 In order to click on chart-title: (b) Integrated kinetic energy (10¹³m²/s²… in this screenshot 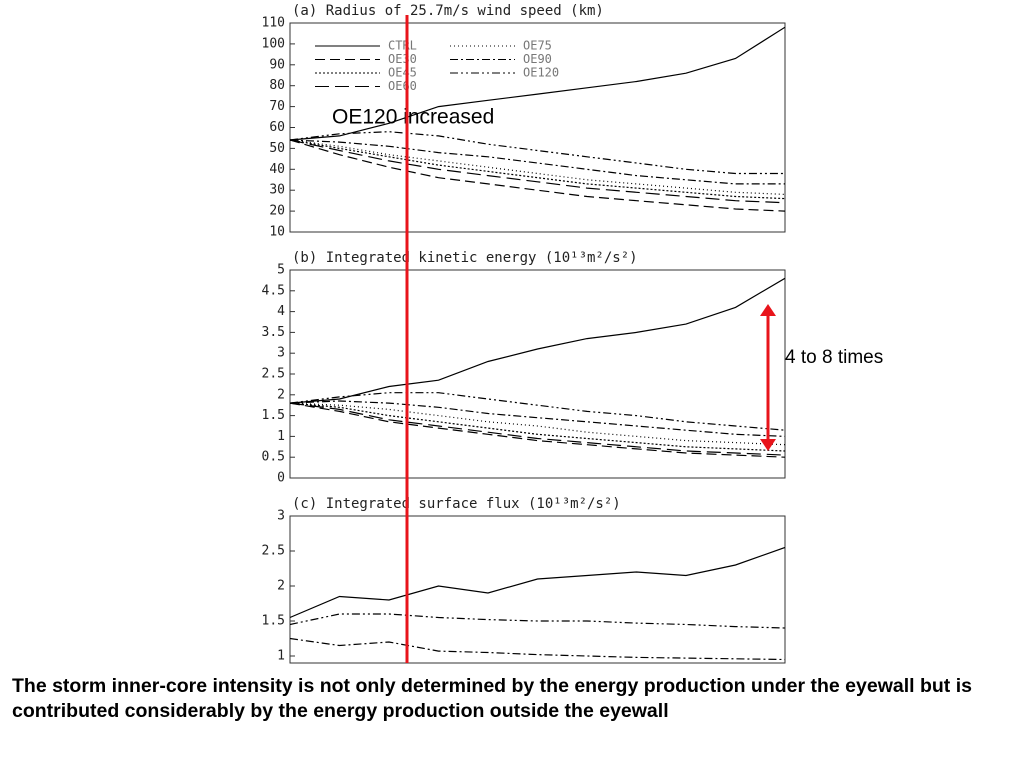, I will do `click(465, 258)`.